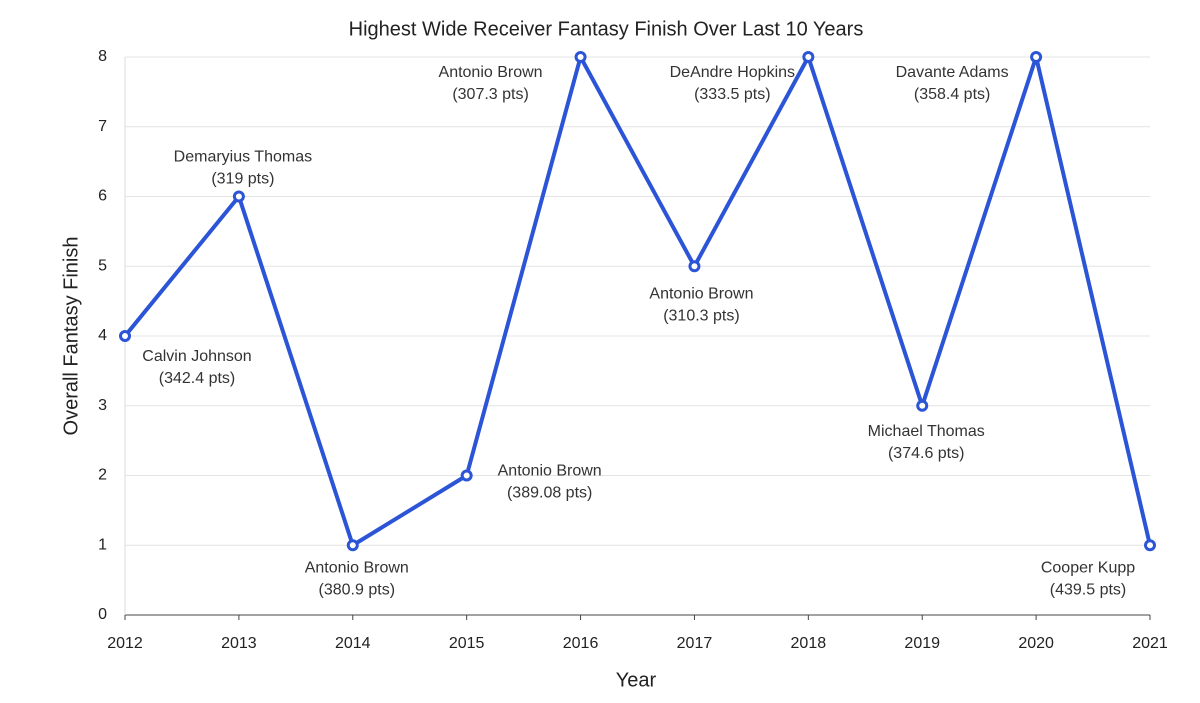 The image size is (1200, 703). Describe the element at coordinates (102, 614) in the screenshot. I see `y-tick-label: 0` at that location.